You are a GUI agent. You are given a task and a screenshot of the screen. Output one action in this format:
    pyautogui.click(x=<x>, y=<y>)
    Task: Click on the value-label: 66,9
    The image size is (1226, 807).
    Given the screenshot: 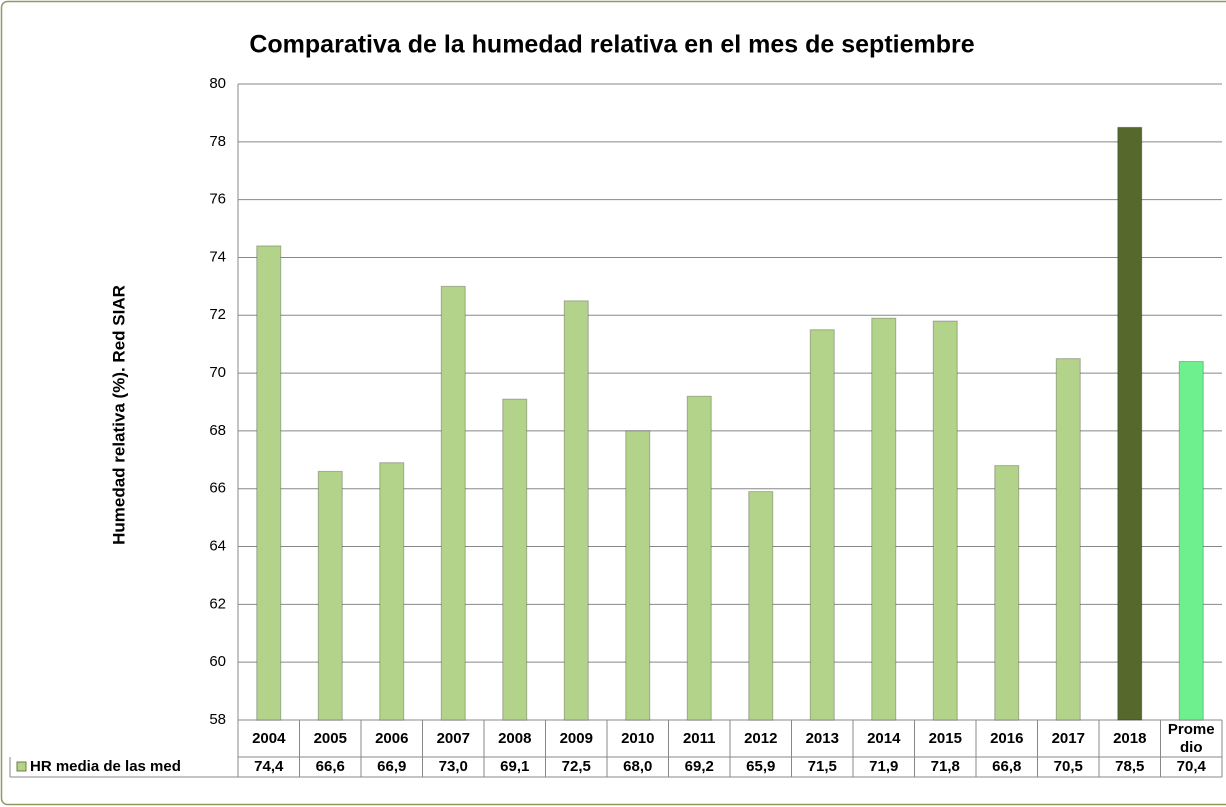 What is the action you would take?
    pyautogui.click(x=392, y=766)
    